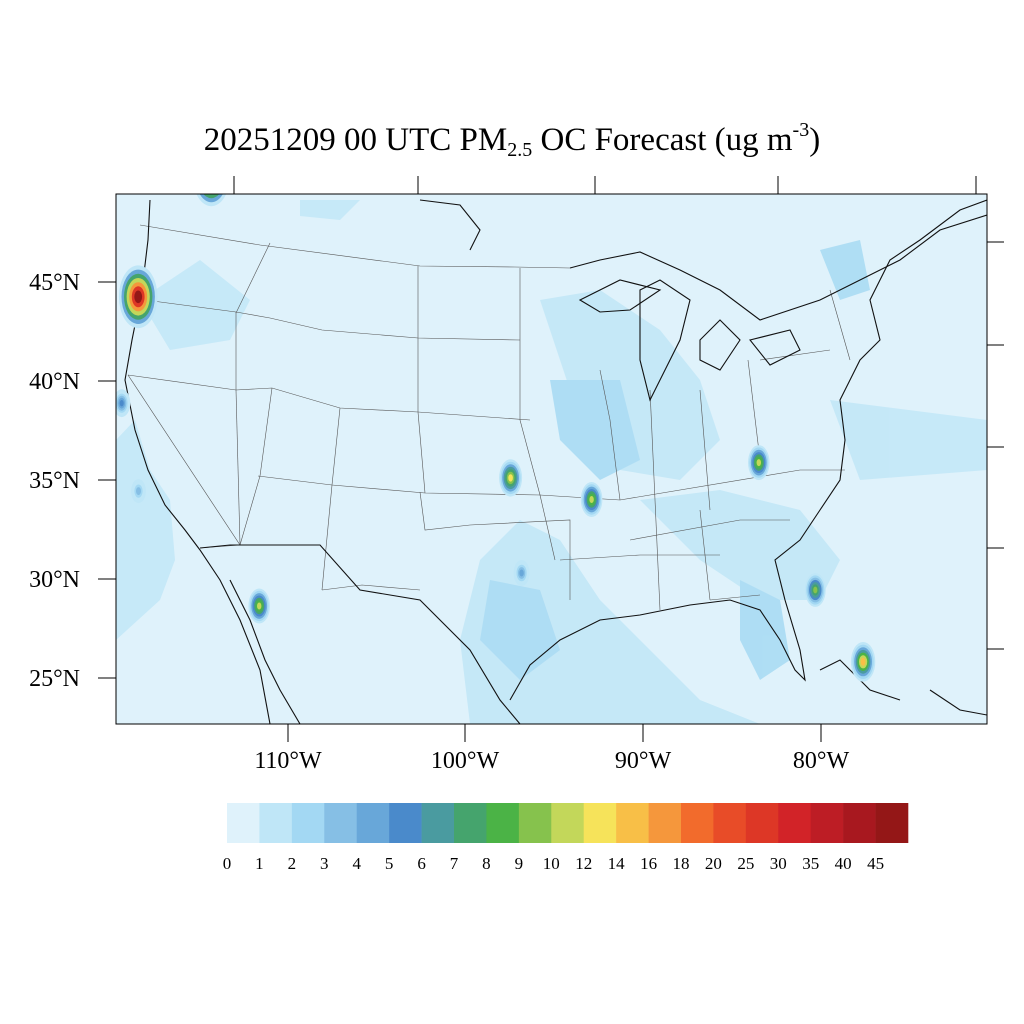  What do you see at coordinates (591, 499) in the screenshot?
I see `hotspot-arkansas-spot` at bounding box center [591, 499].